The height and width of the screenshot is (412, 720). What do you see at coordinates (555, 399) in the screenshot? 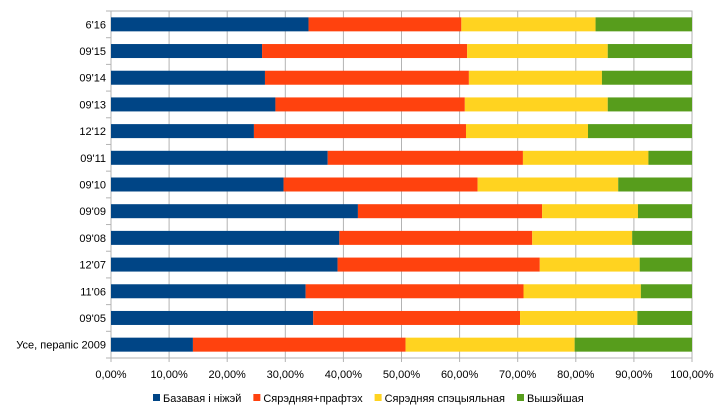
I see `legend-label: Вышэйшая` at bounding box center [555, 399].